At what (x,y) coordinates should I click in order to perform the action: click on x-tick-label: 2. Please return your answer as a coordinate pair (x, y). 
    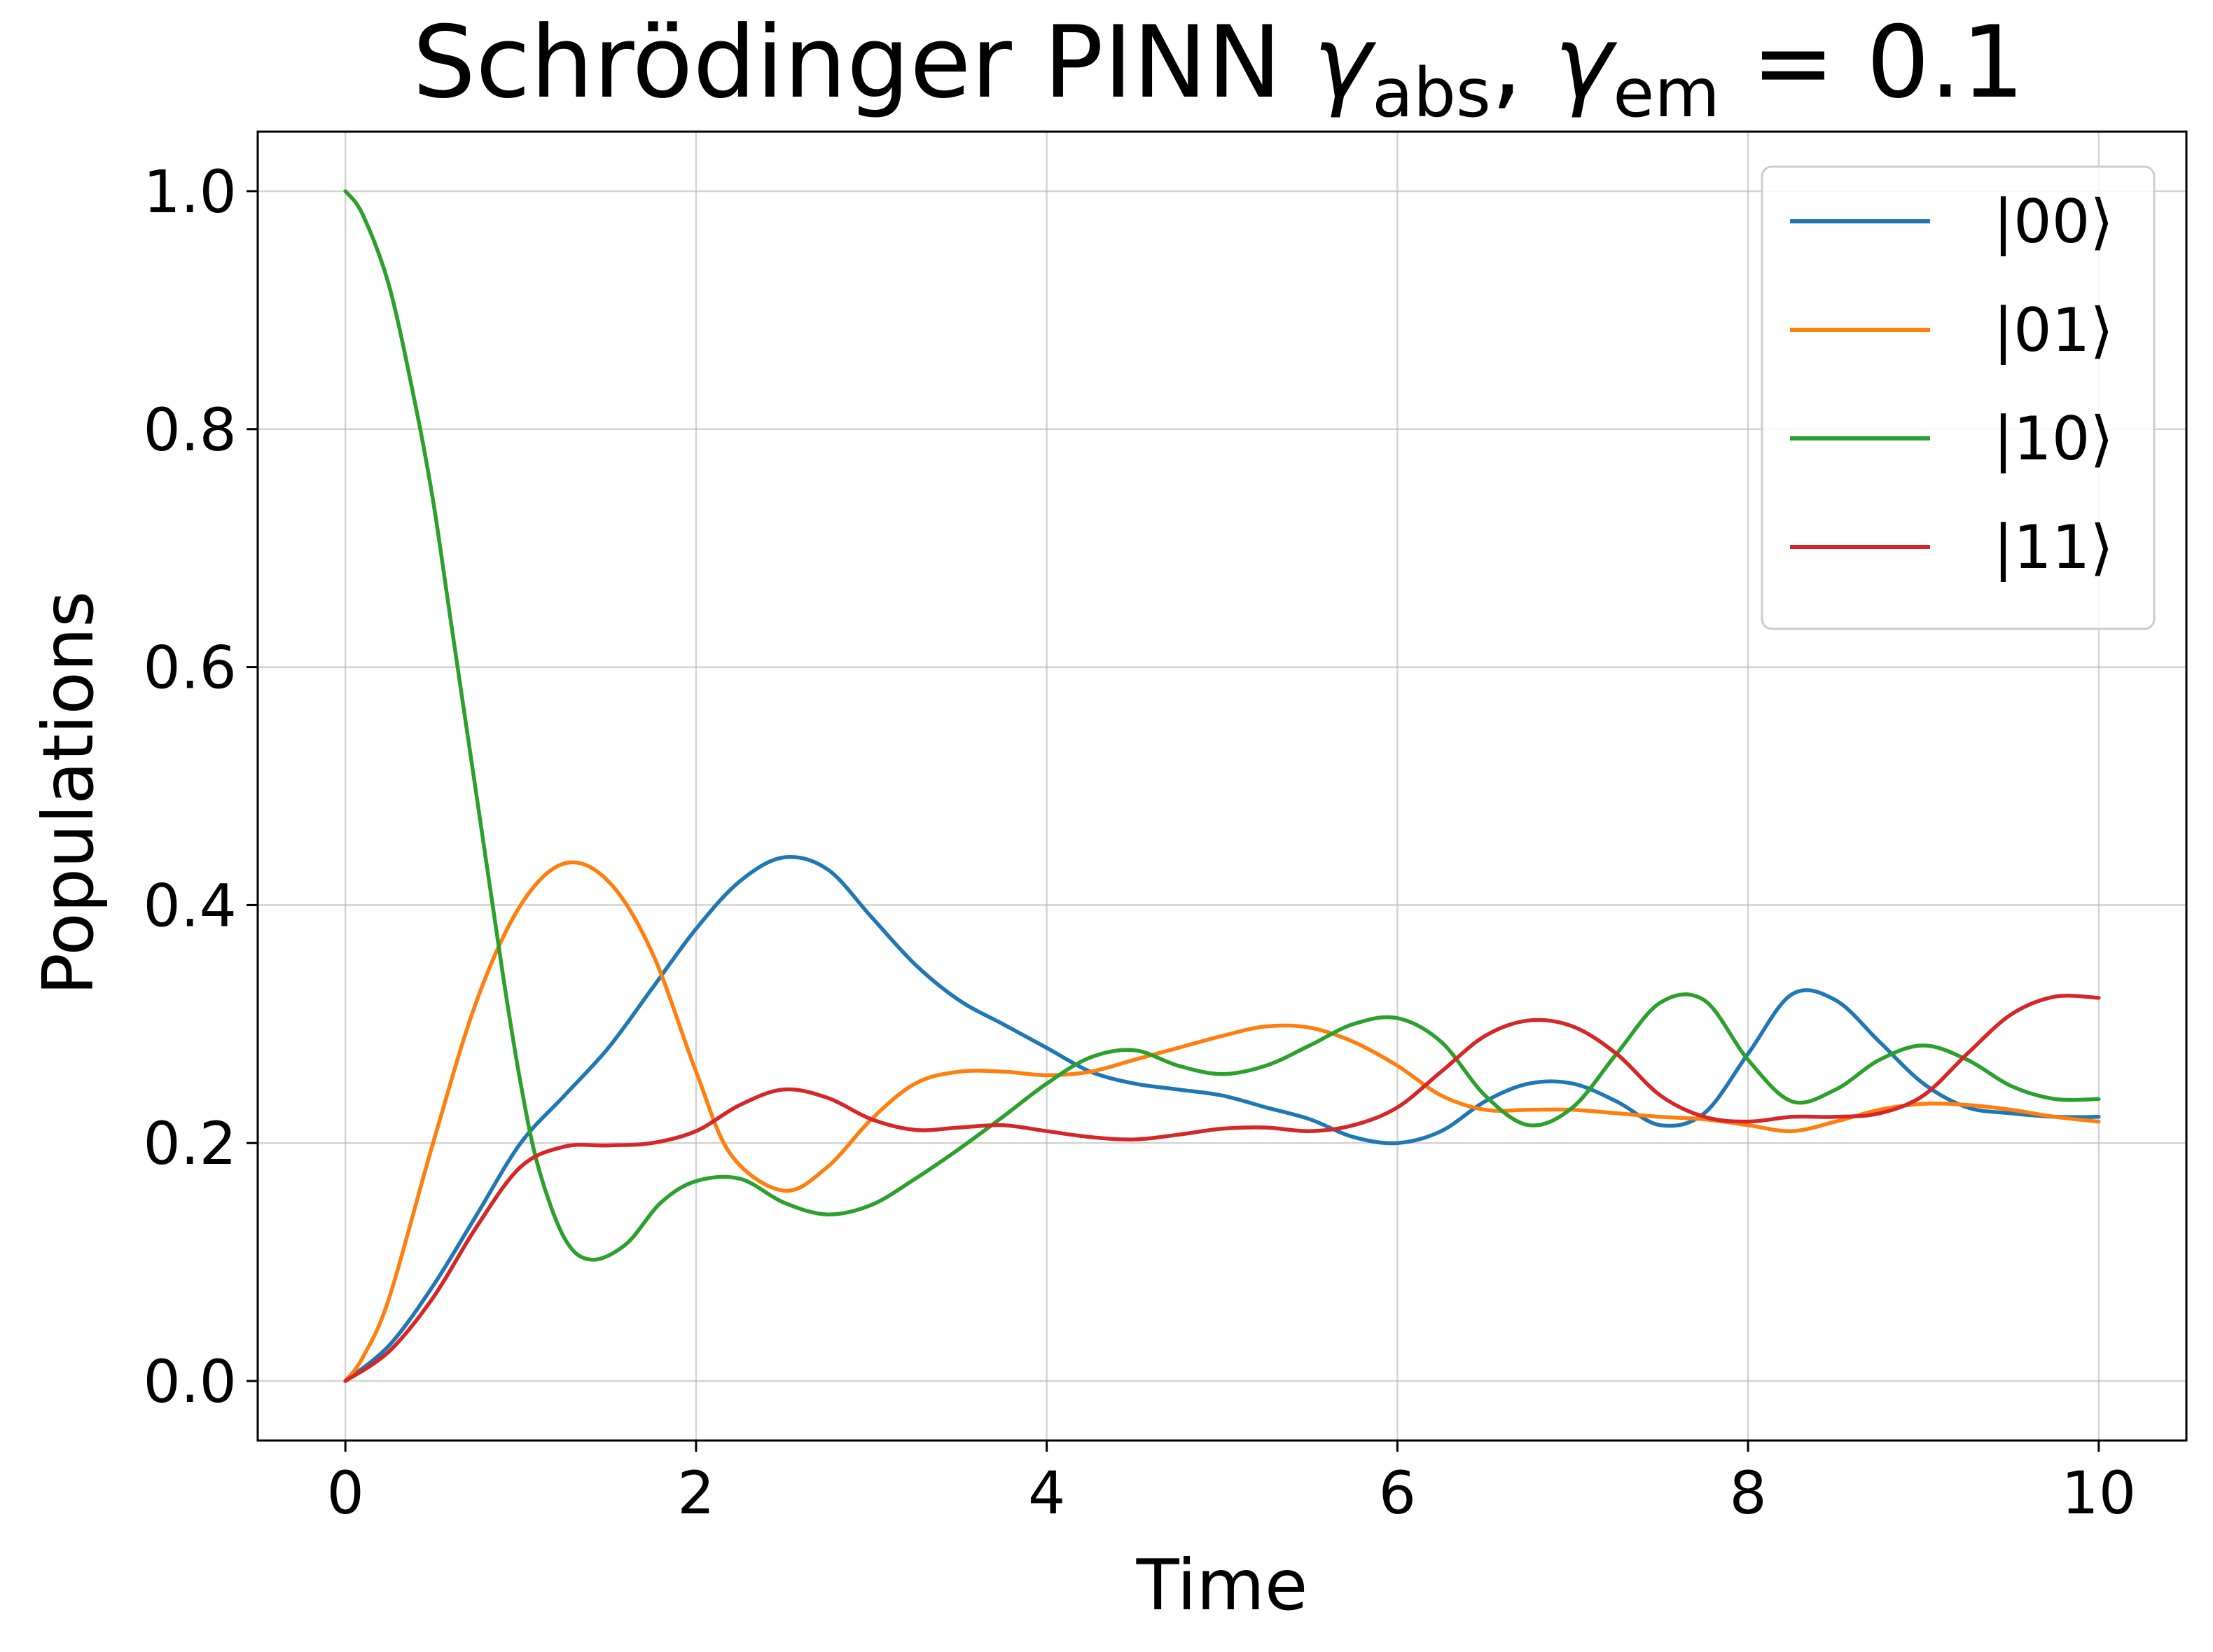
    Looking at the image, I should click on (695, 1493).